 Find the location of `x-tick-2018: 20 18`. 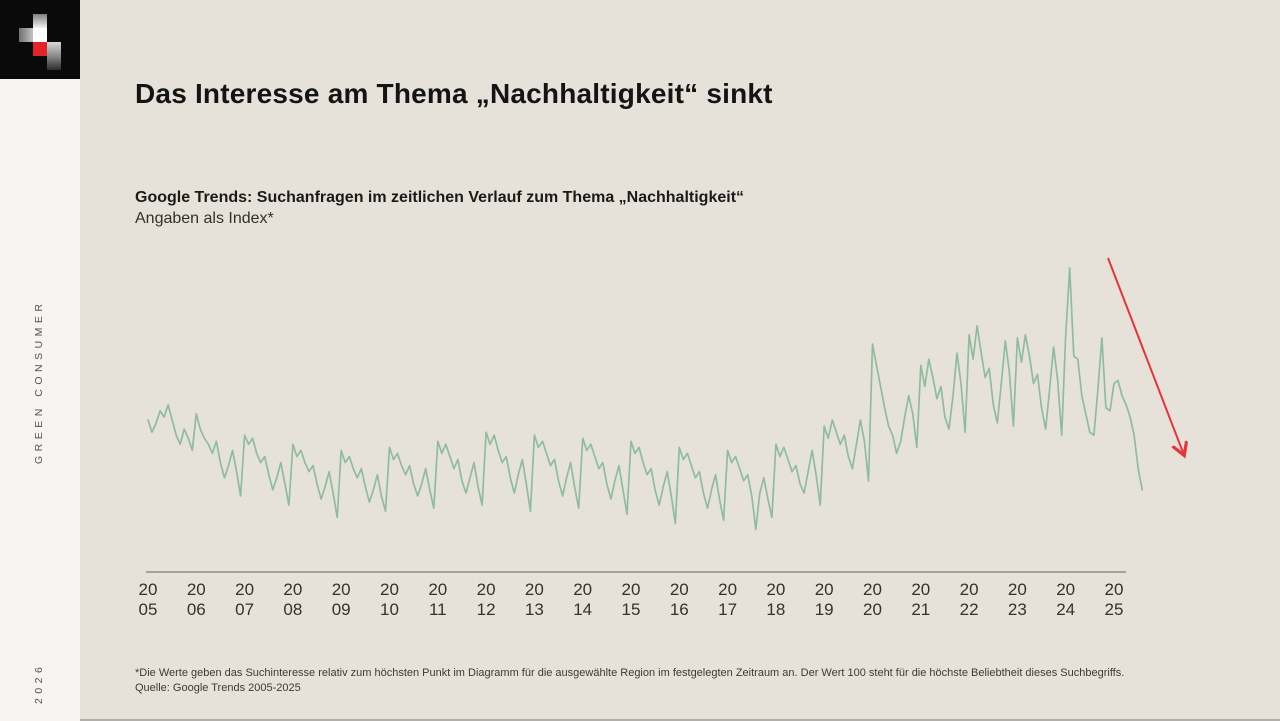

x-tick-2018: 20 18 is located at coordinates (776, 599).